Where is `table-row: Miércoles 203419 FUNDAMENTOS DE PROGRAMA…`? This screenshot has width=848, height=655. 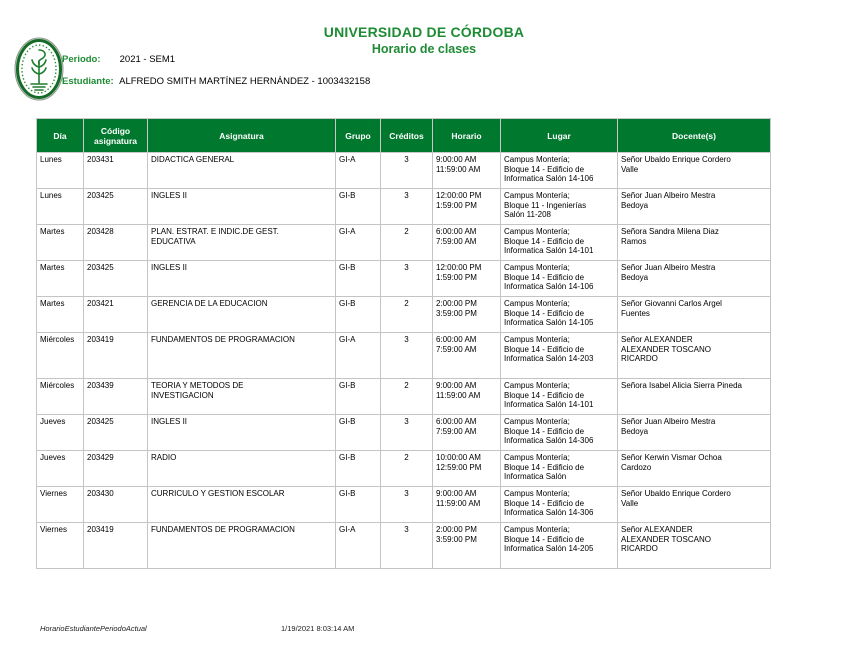
table-row: Miércoles 203419 FUNDAMENTOS DE PROGRAMA… is located at coordinates (403, 355).